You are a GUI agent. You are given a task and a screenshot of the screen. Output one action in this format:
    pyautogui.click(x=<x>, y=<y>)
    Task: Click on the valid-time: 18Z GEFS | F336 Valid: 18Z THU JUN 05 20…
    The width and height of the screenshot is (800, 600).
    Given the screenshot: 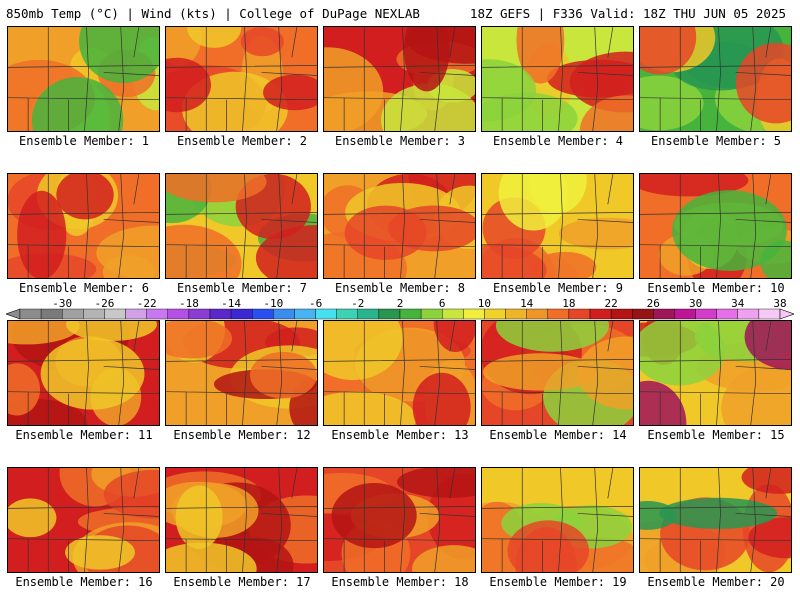 What is the action you would take?
    pyautogui.click(x=627, y=13)
    